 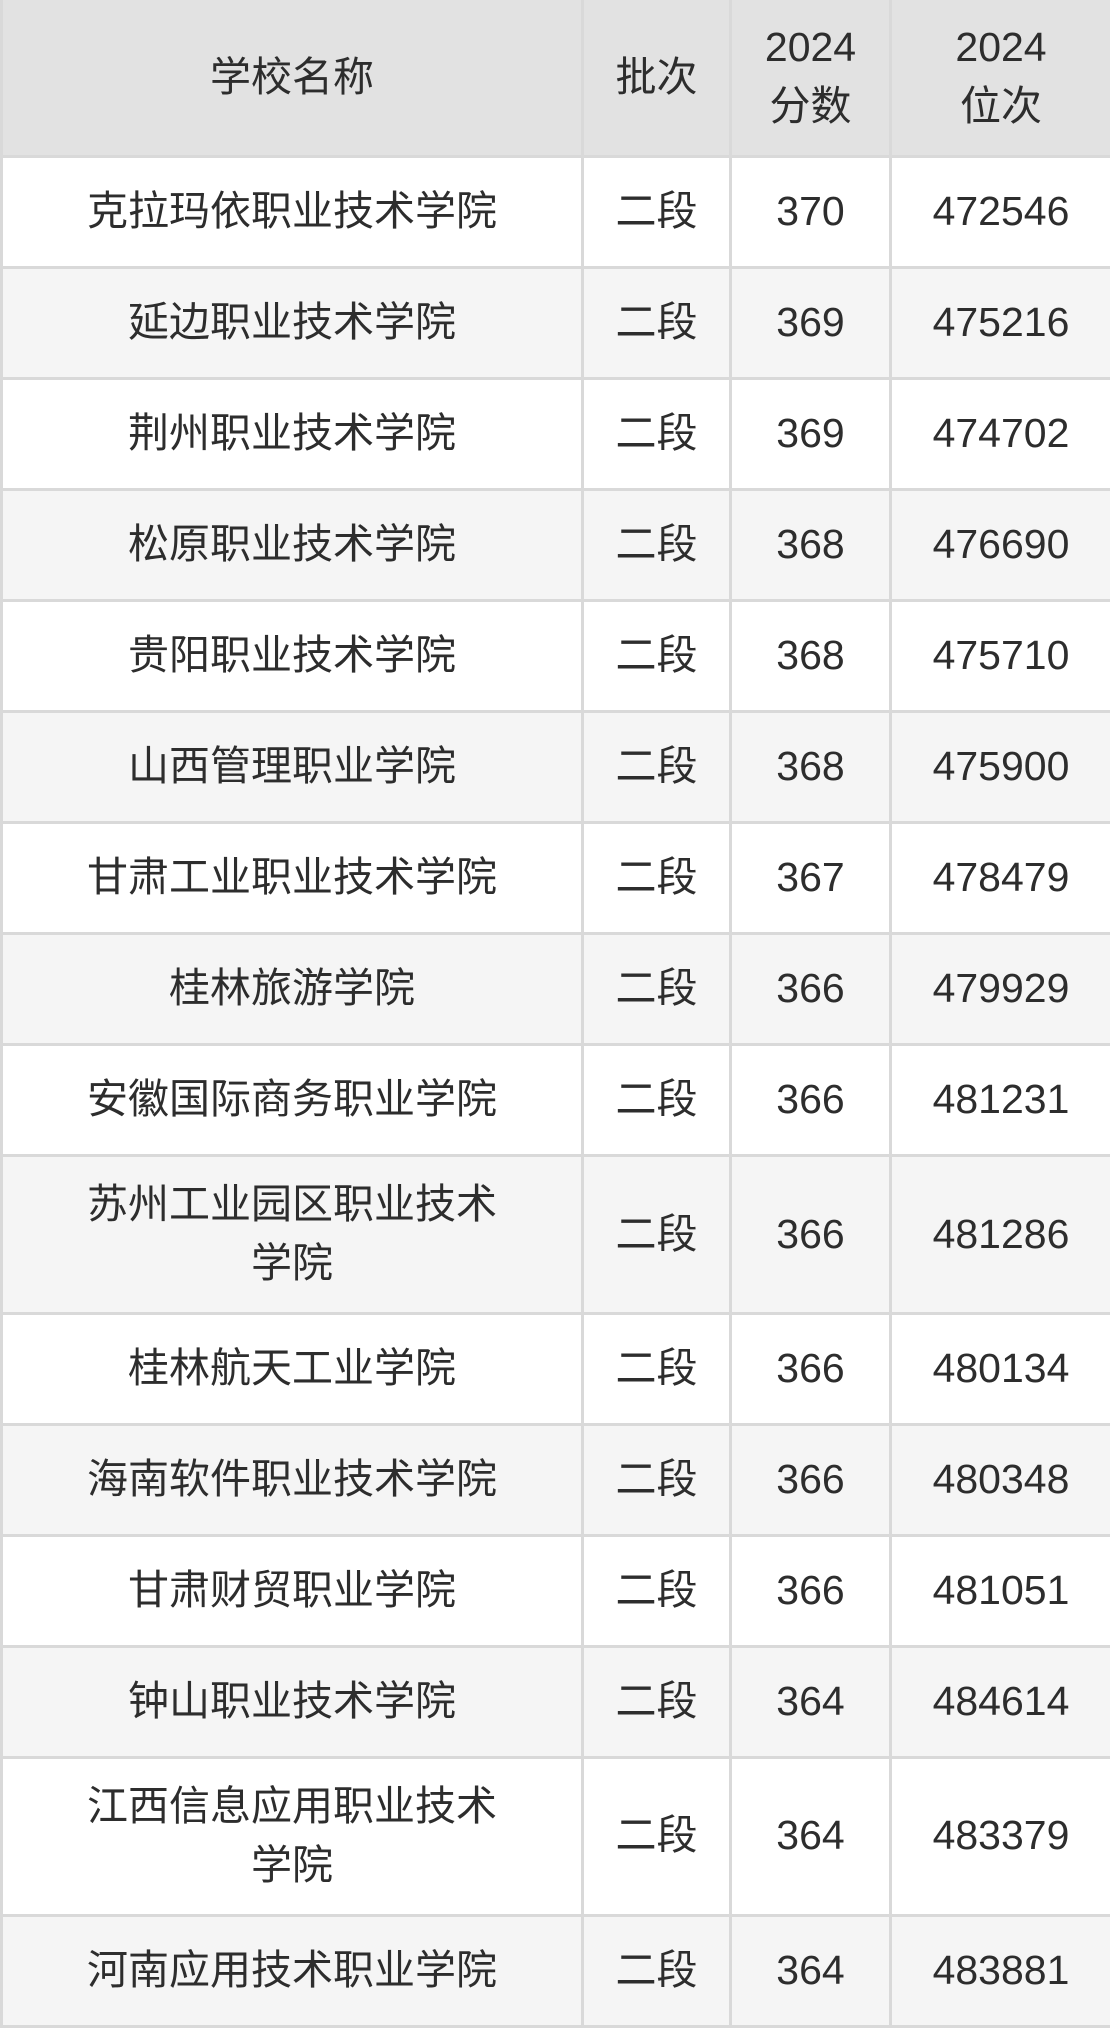 I want to click on cell-school: 海南软件职业技术学院, so click(x=292, y=1479).